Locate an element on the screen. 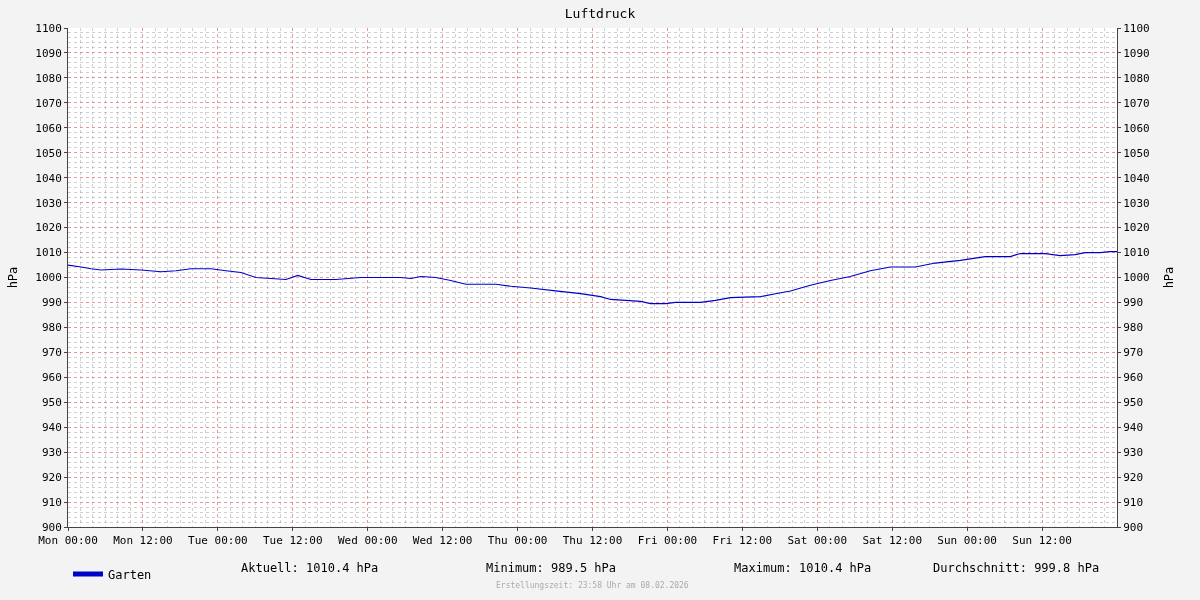 The image size is (1200, 600). y-tick-label: 980 is located at coordinates (51, 328).